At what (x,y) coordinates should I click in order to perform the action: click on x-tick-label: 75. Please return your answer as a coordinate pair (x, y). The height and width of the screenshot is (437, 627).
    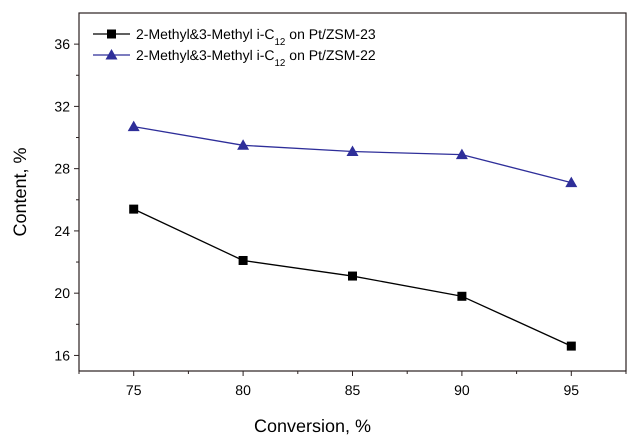
    Looking at the image, I should click on (134, 390).